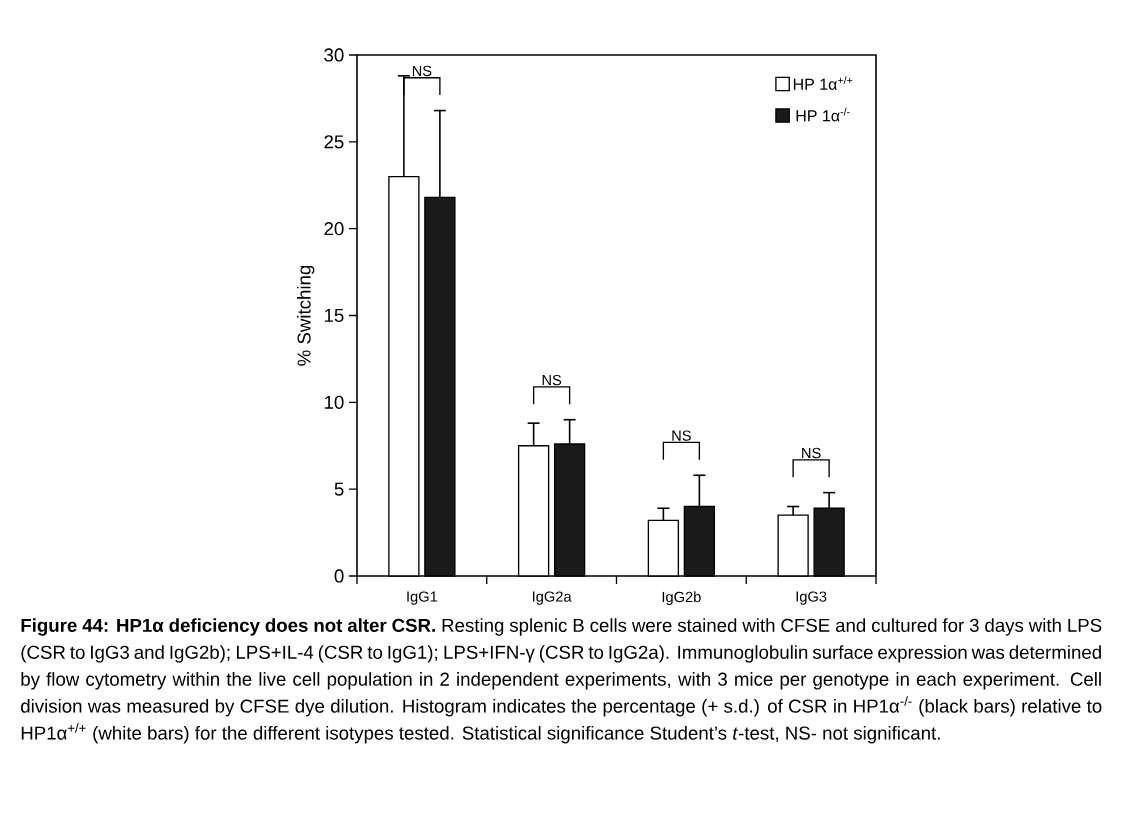 This screenshot has height=832, width=1129. I want to click on y-tick-label: 30, so click(334, 55).